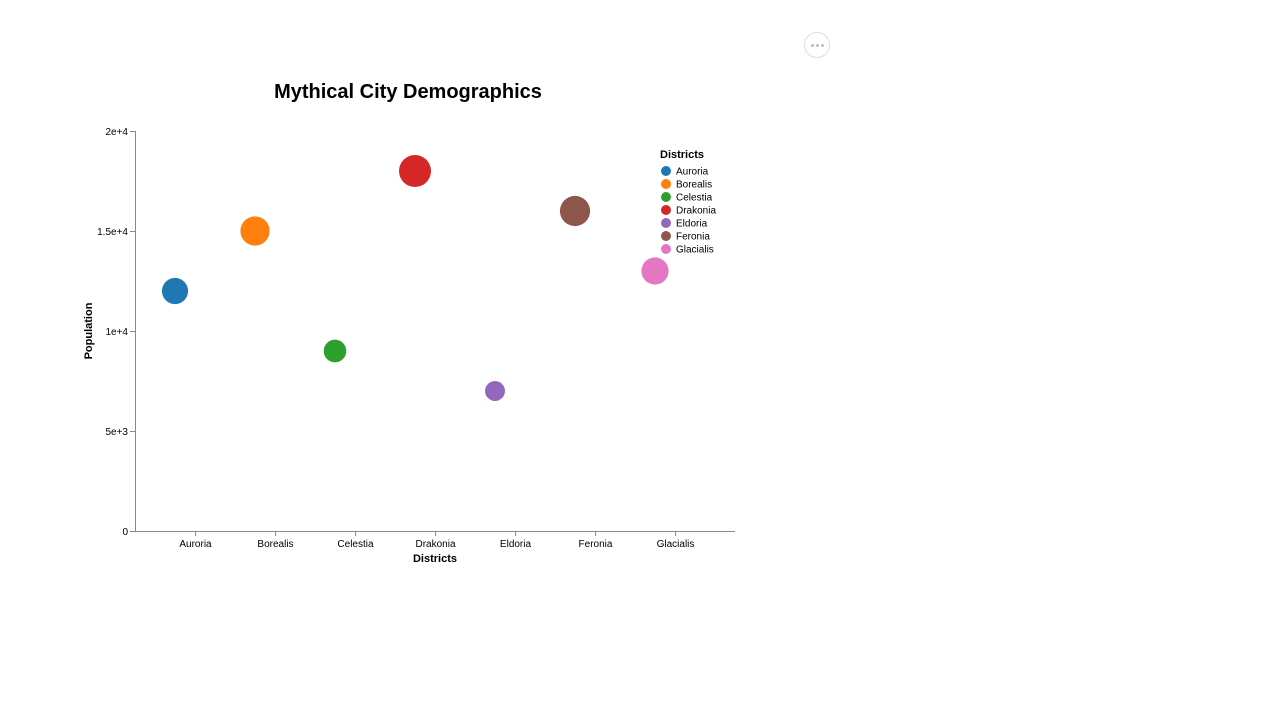  What do you see at coordinates (692, 224) in the screenshot?
I see `legend-label: Eldoria` at bounding box center [692, 224].